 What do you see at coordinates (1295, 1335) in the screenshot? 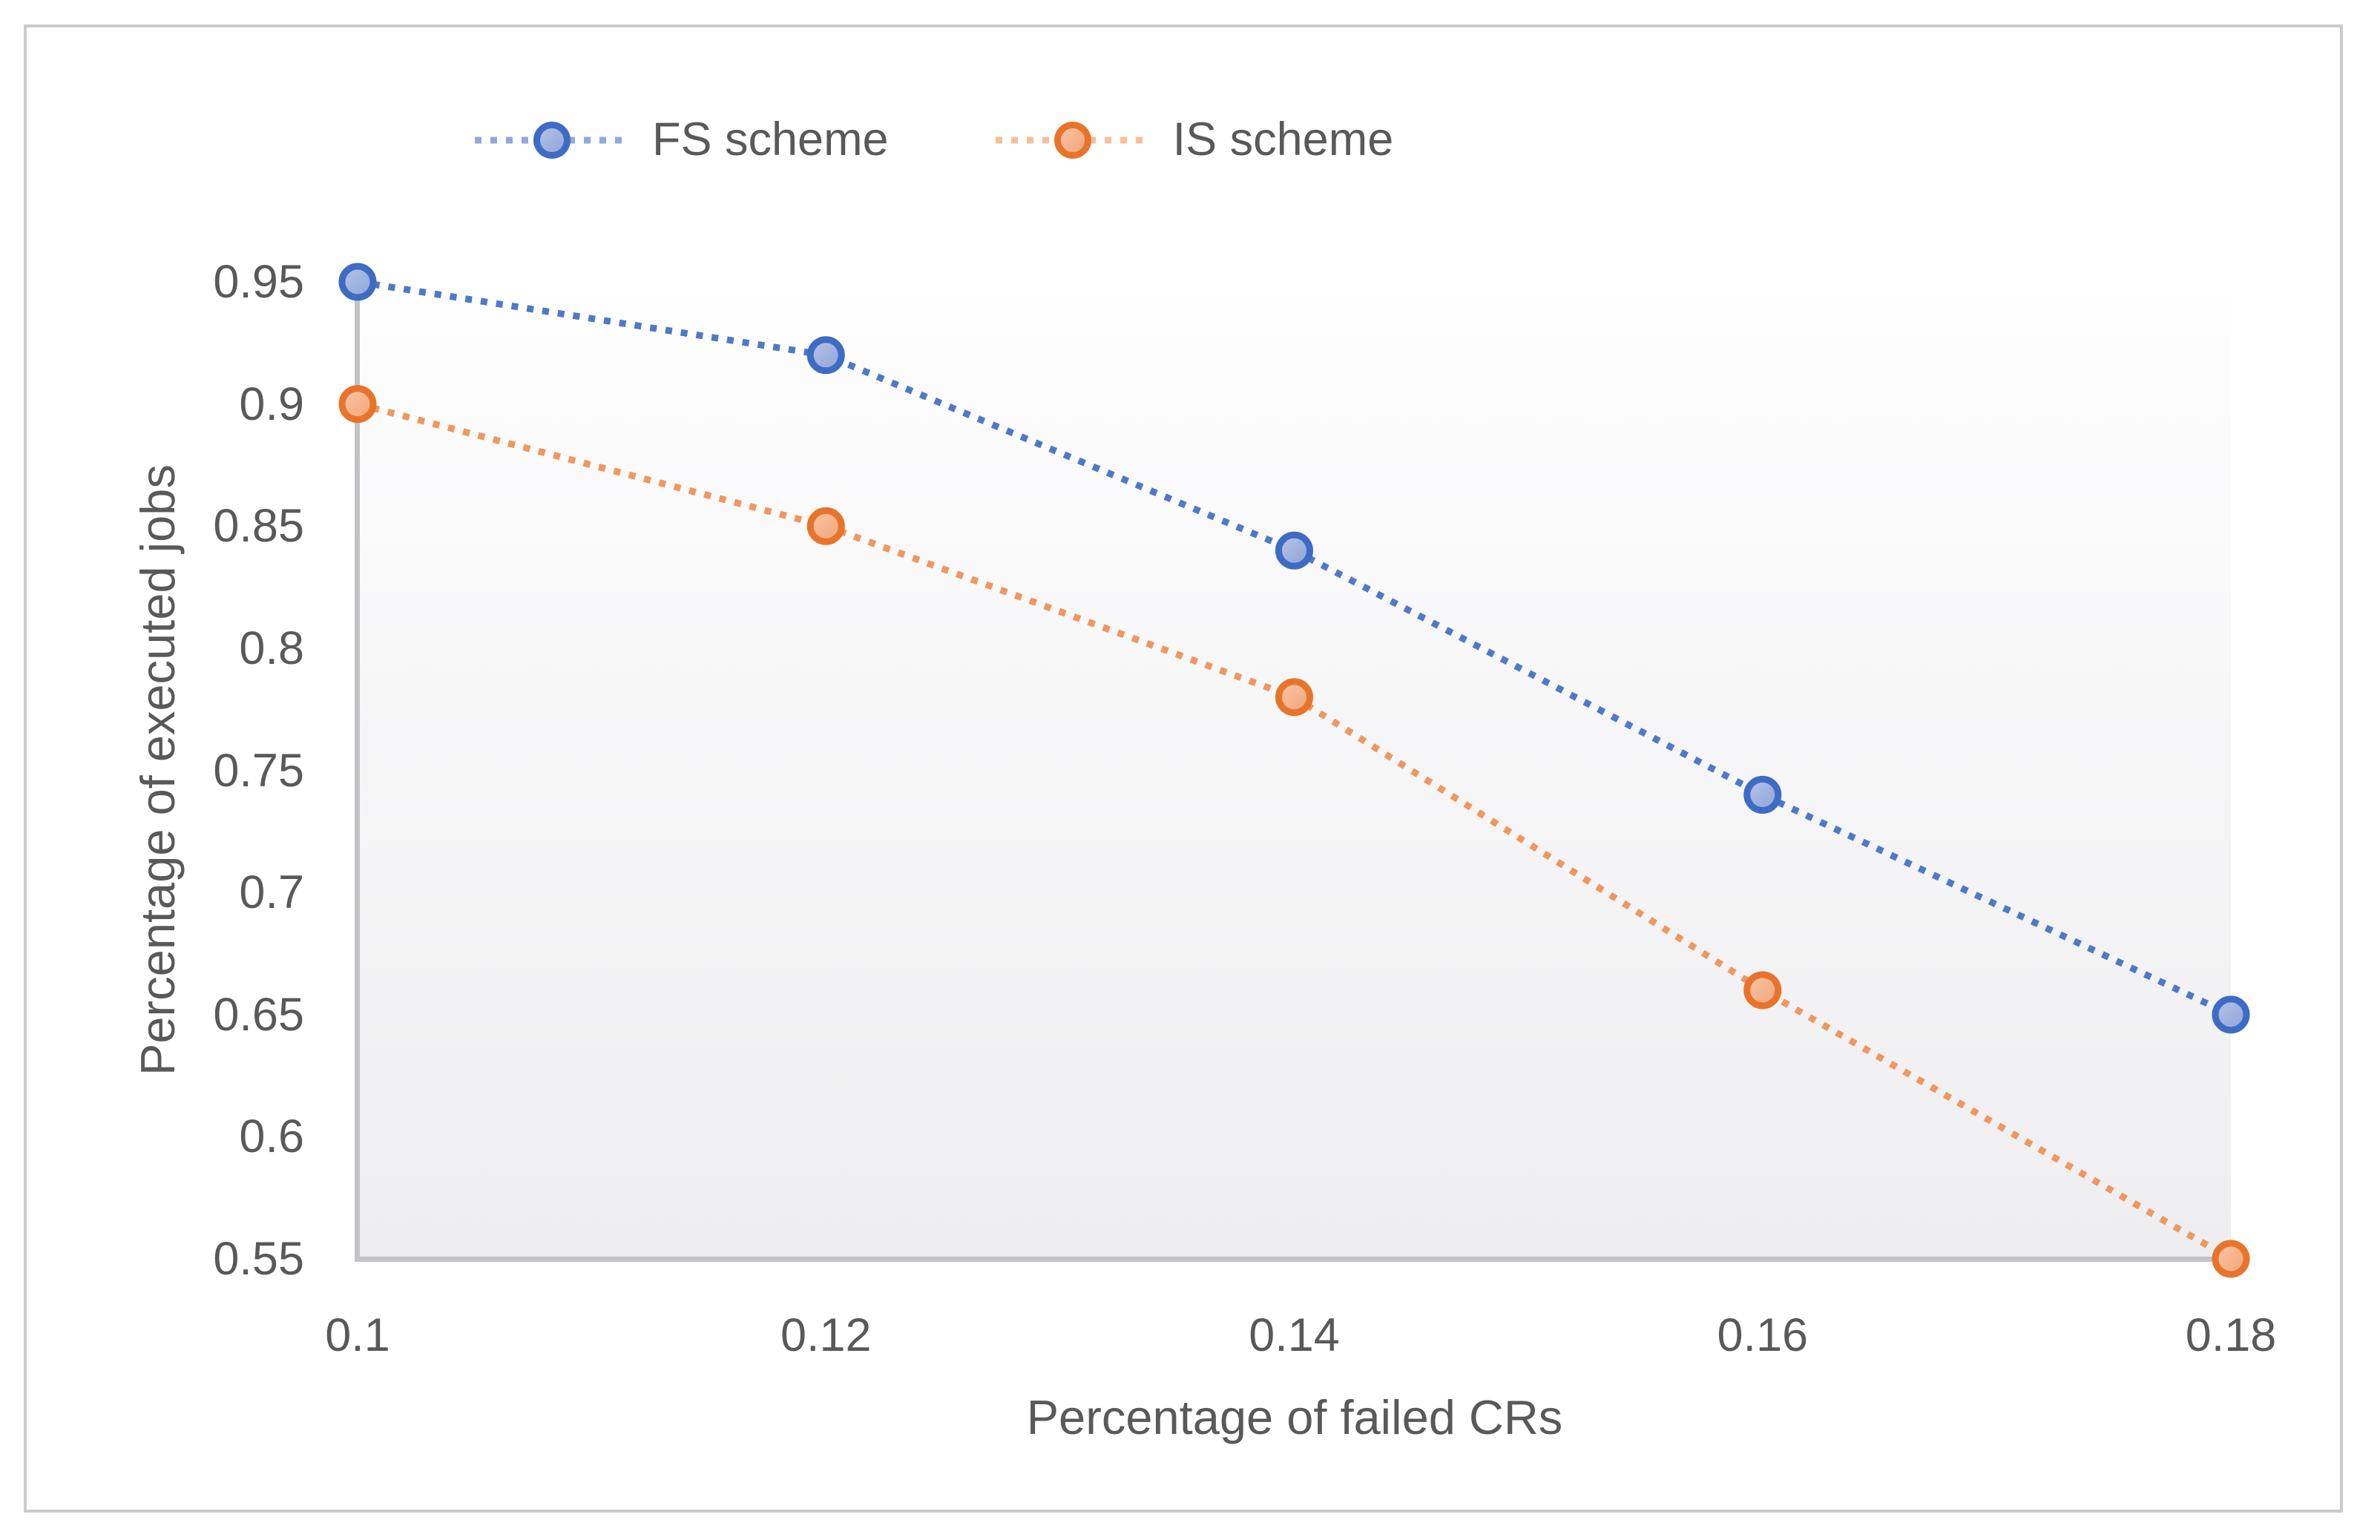
I see `x-tick-label-0.14: 0.14` at bounding box center [1295, 1335].